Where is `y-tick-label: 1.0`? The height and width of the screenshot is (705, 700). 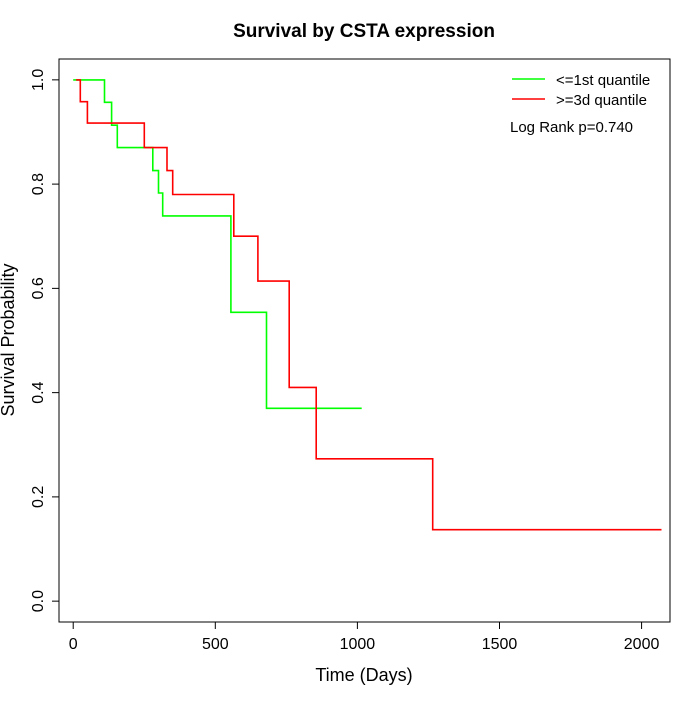 y-tick-label: 1.0 is located at coordinates (38, 80).